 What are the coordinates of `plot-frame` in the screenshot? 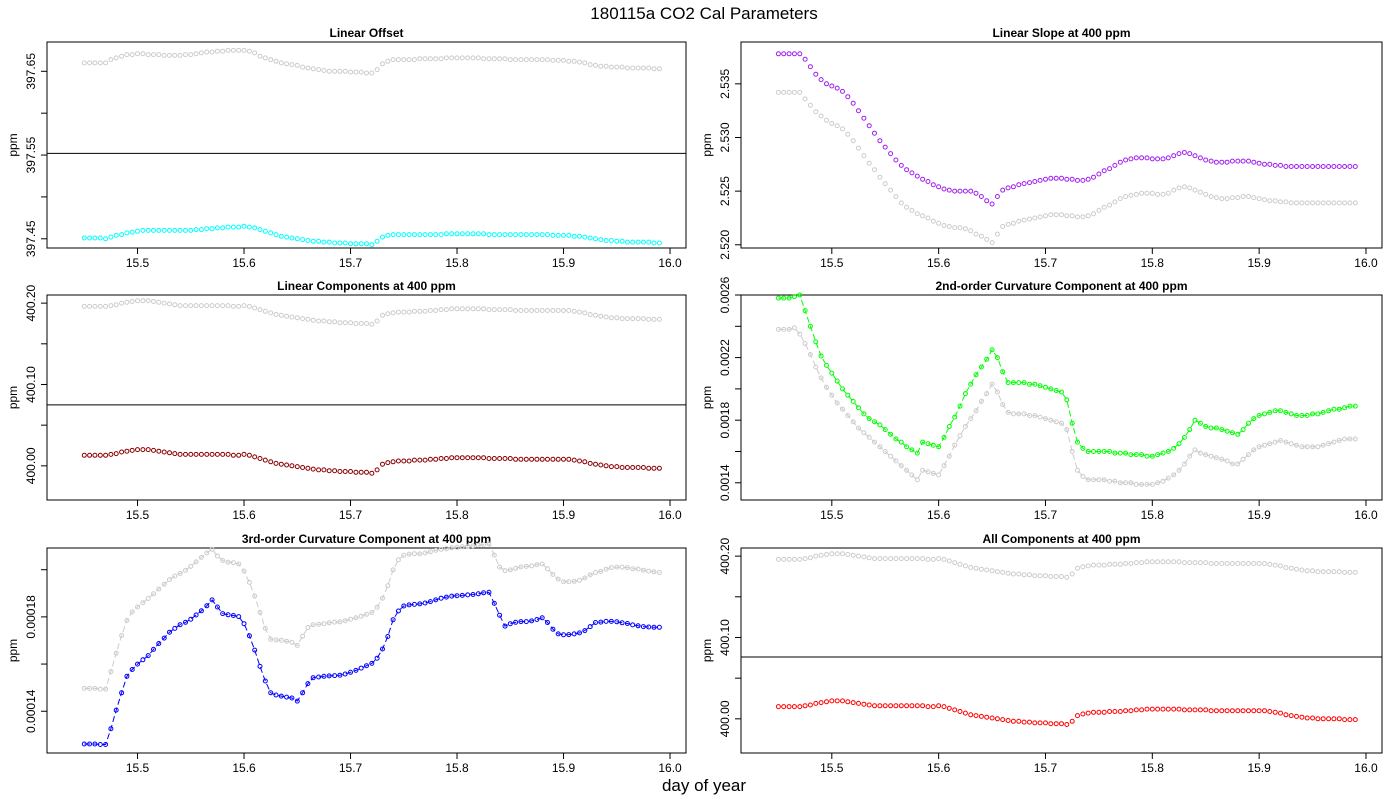 It's located at (1061, 145).